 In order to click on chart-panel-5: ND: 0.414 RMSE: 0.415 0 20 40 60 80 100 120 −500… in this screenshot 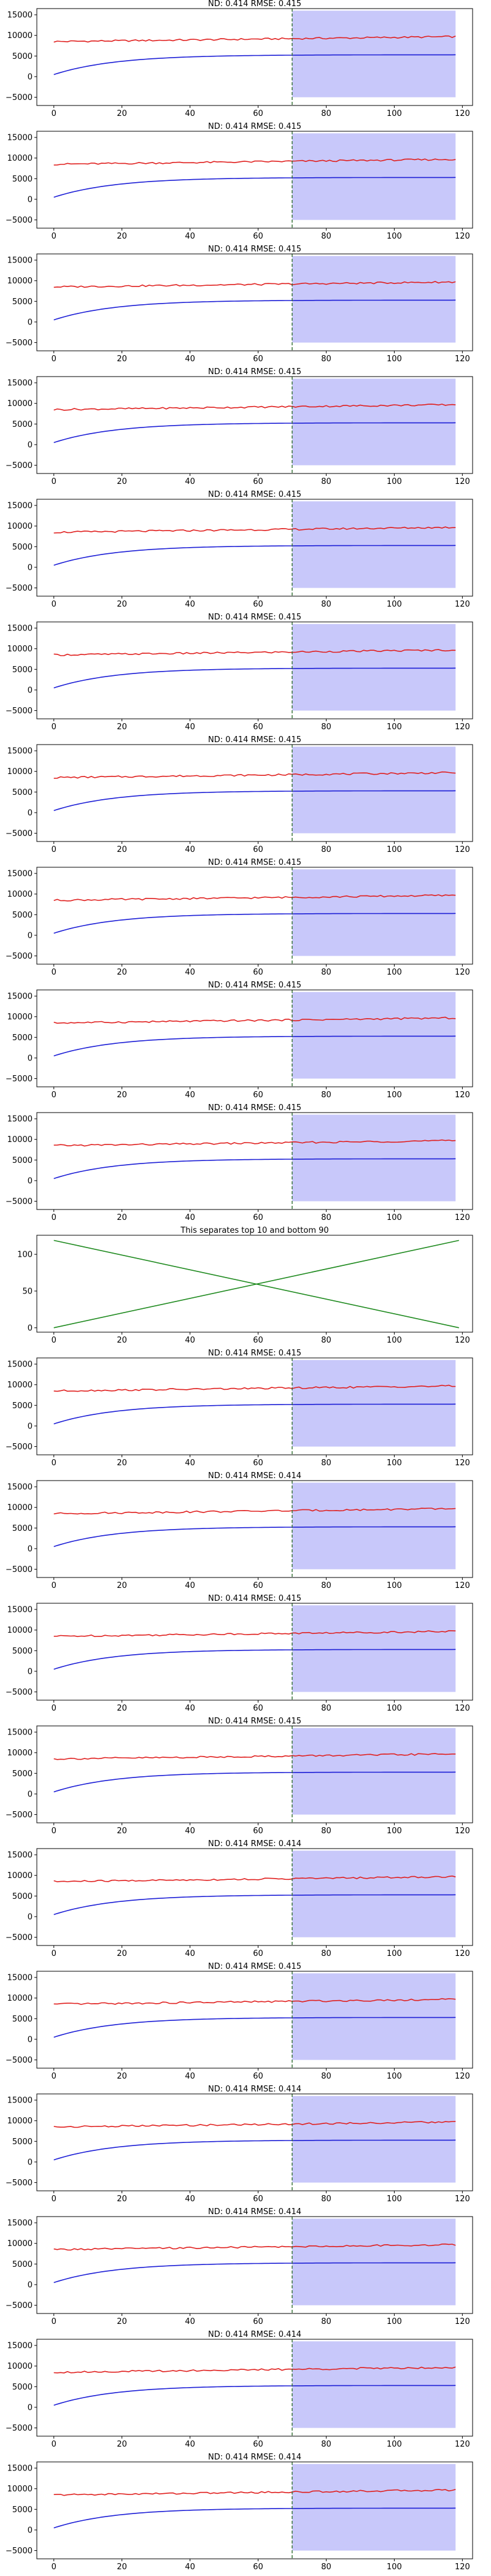, I will do `click(239, 549)`.